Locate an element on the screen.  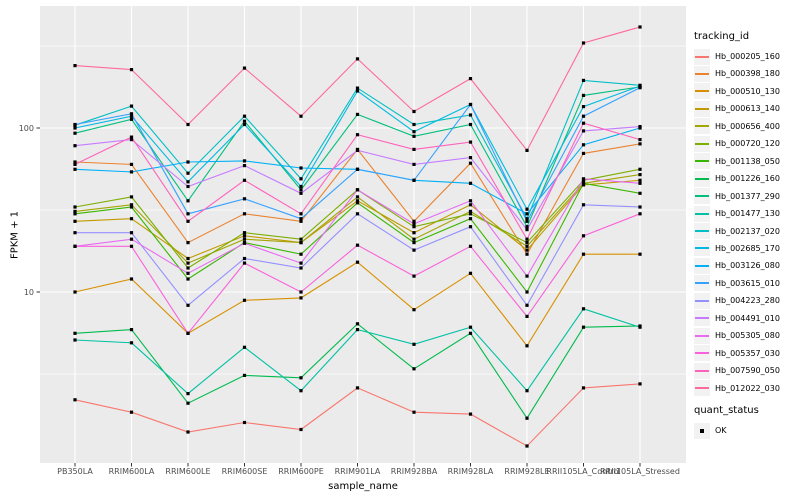
legend-entry-label: Hb_012022_030 is located at coordinates (747, 388).